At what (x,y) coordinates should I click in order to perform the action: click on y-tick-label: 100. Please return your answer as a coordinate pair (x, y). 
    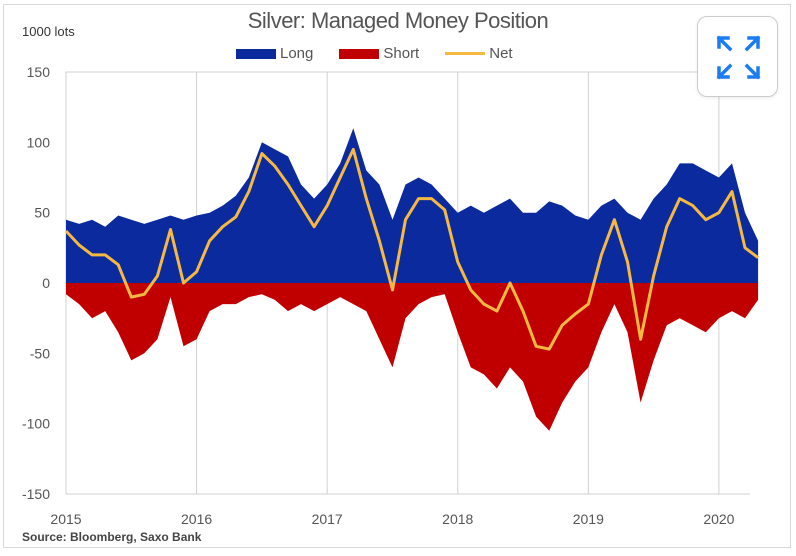
    Looking at the image, I should click on (39, 142).